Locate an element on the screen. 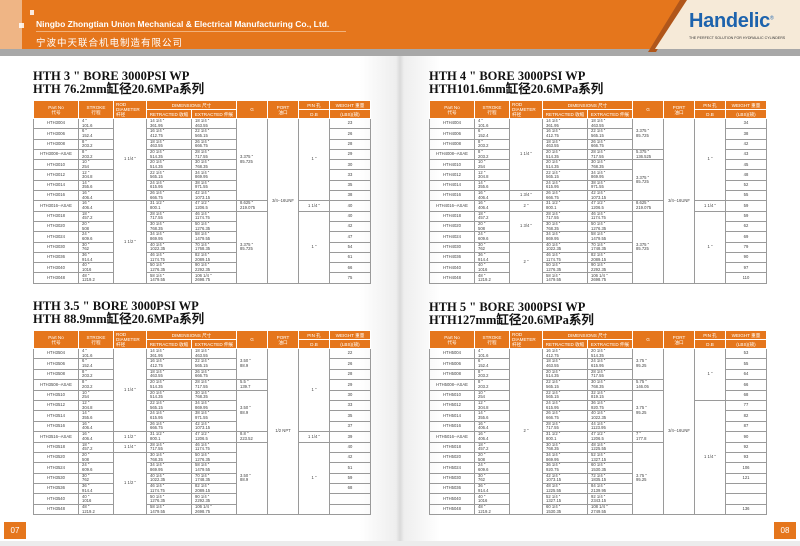 Image resolution: width=800 pixels, height=546 pixels. col-g: G is located at coordinates (252, 339).